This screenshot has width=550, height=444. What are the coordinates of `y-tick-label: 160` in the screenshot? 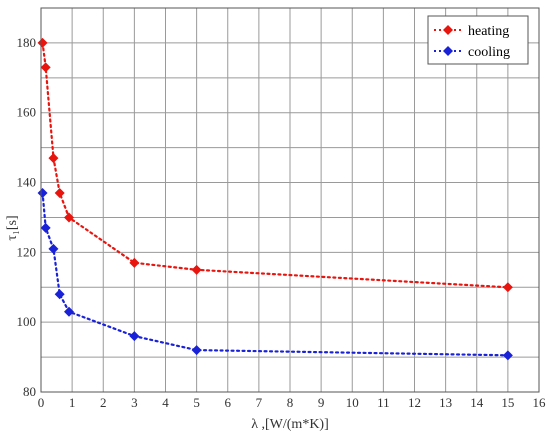 It's located at (27, 112).